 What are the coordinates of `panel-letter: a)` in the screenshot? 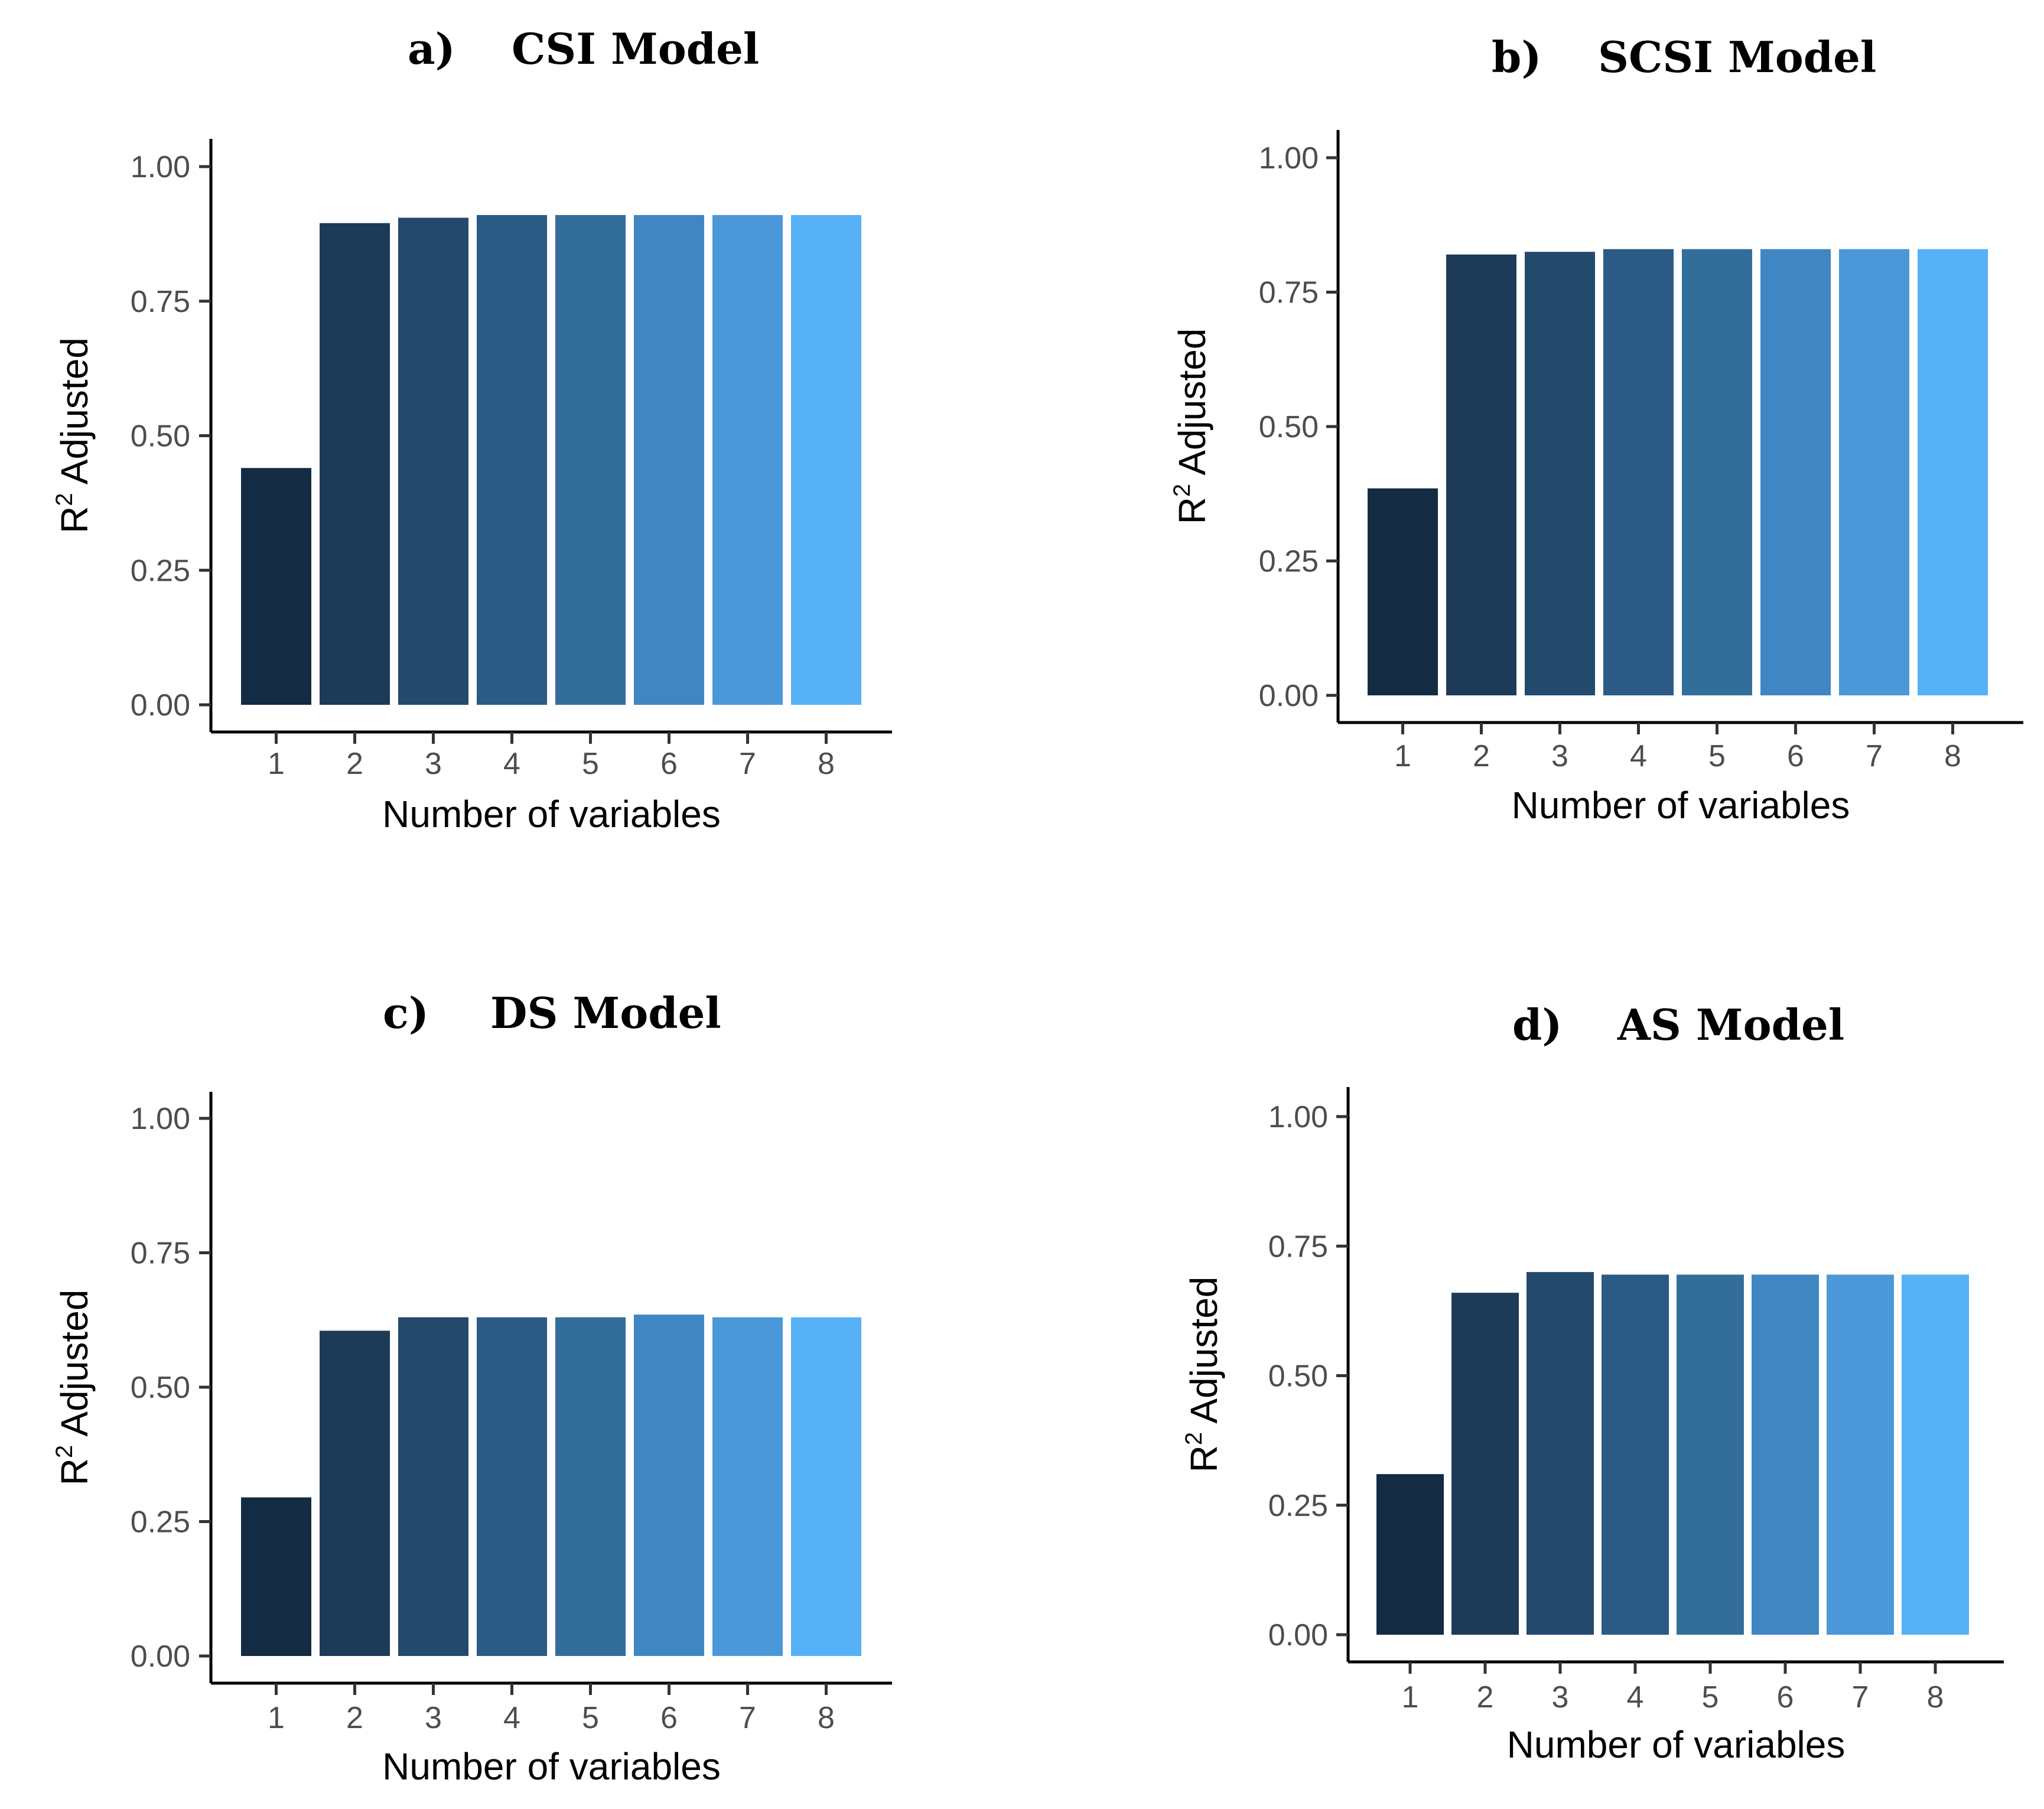 It's located at (431, 49).